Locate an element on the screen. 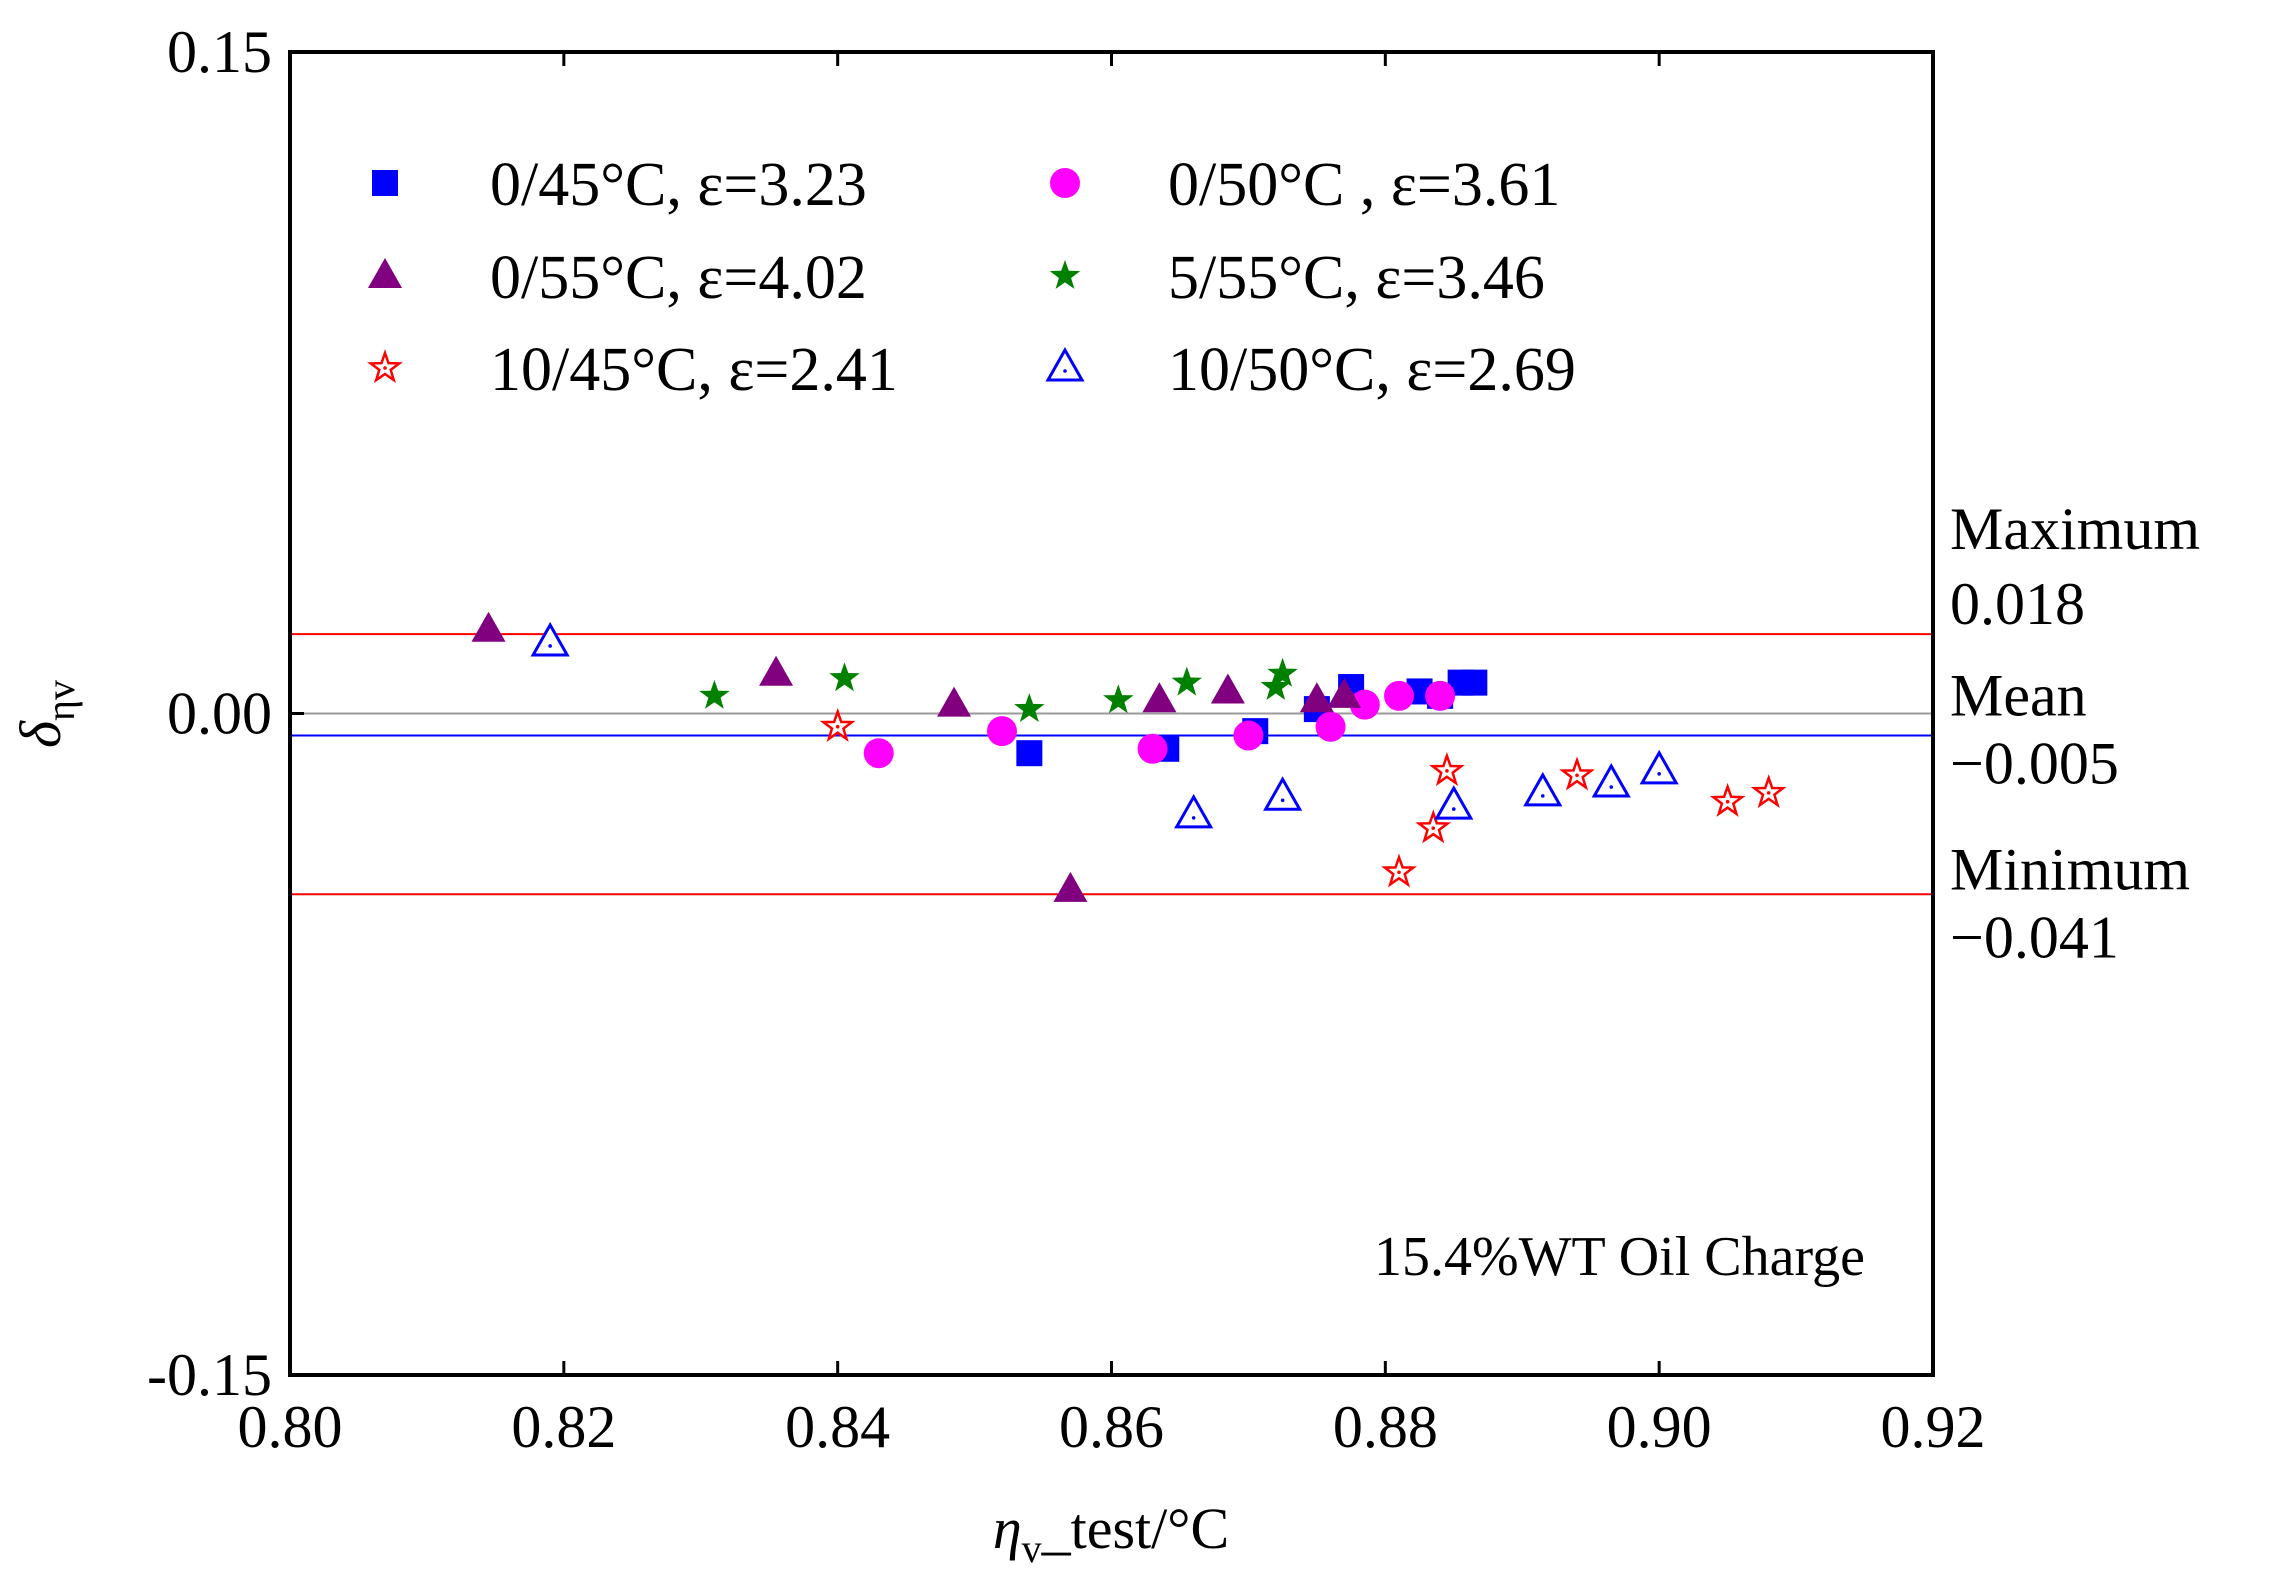 This screenshot has width=2277, height=1578. legend-label-3: 5/55°C, ε=3.46 is located at coordinates (1356, 278).